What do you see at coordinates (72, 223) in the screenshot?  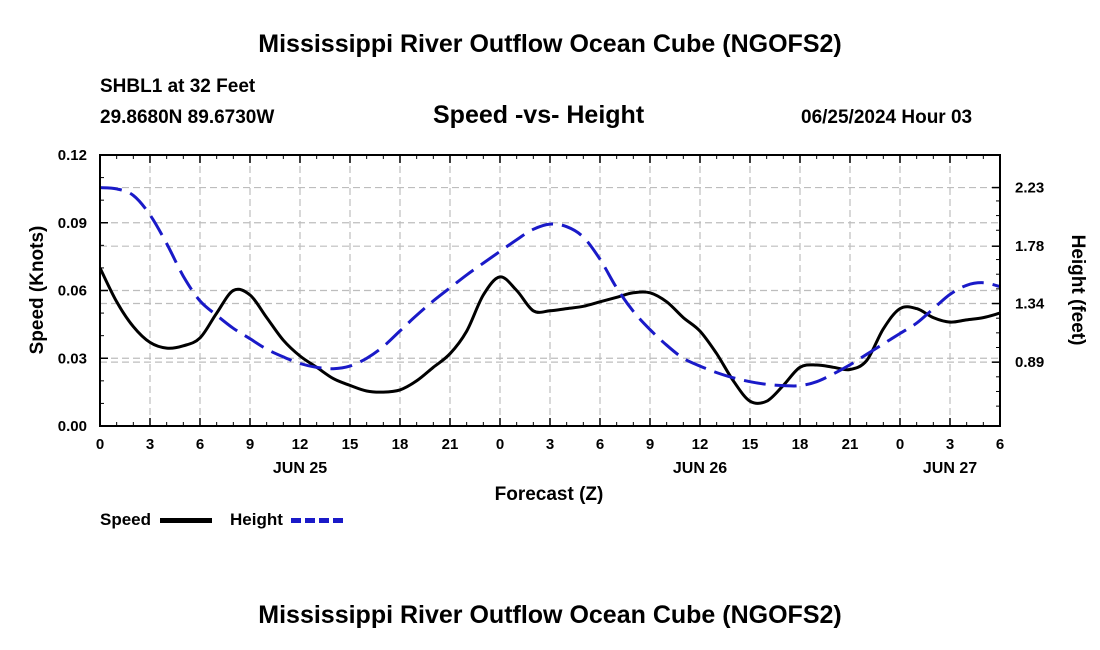 I see `y-tick-label: 0.09` at bounding box center [72, 223].